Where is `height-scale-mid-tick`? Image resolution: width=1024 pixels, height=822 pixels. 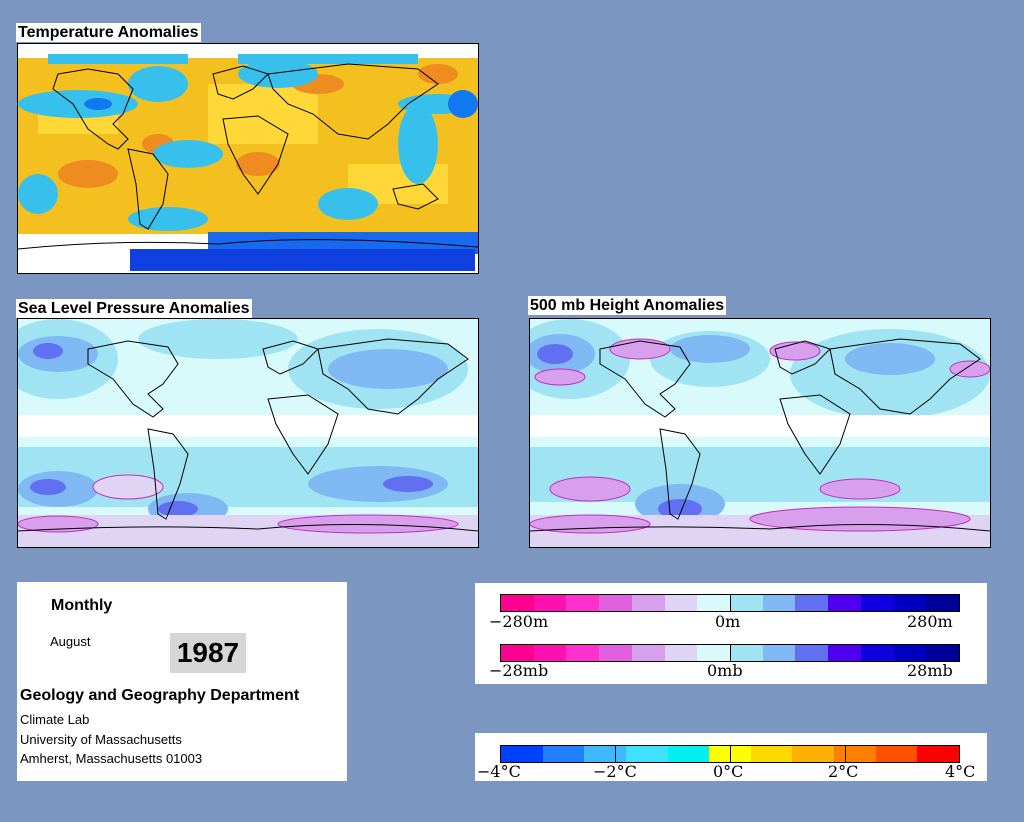
height-scale-mid-tick is located at coordinates (730, 603).